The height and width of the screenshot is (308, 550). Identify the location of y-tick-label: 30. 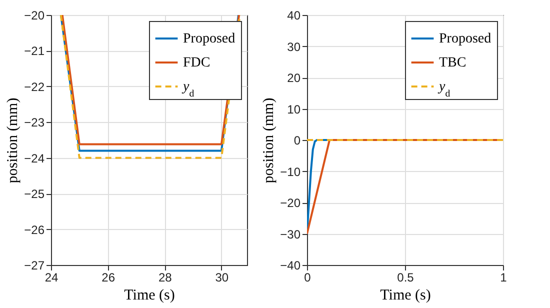
(294, 47).